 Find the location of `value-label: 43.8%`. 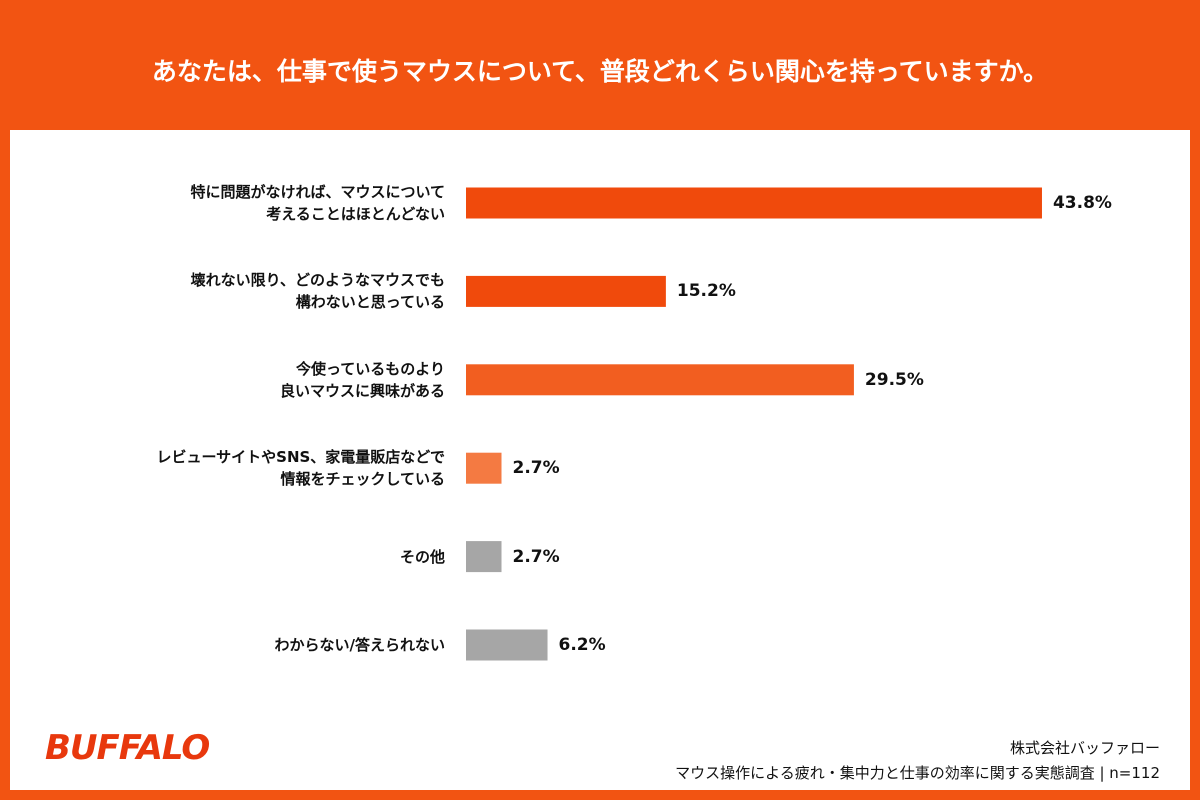

value-label: 43.8% is located at coordinates (1082, 203).